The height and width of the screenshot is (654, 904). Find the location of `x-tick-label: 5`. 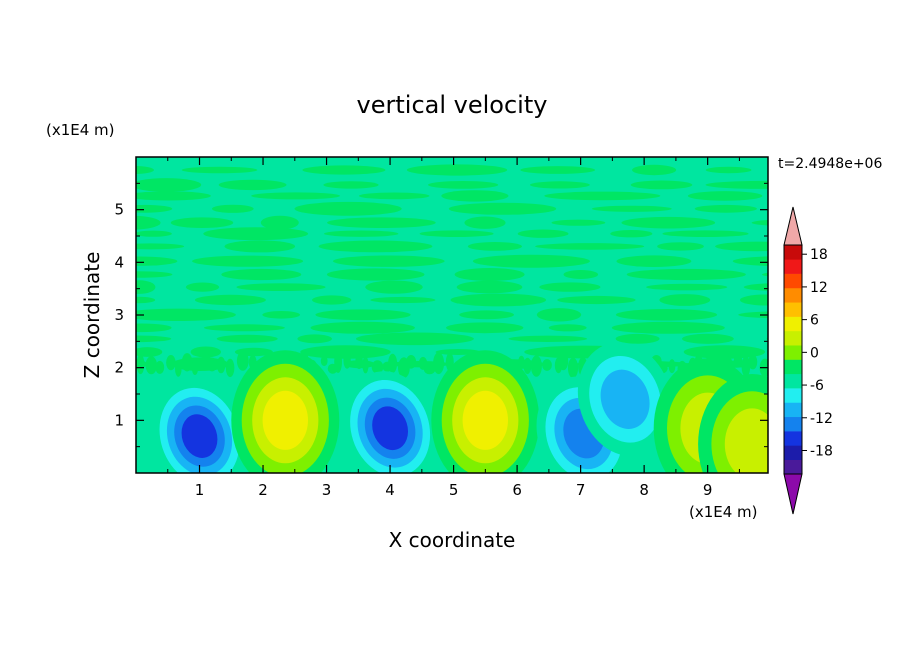

x-tick-label: 5 is located at coordinates (454, 490).